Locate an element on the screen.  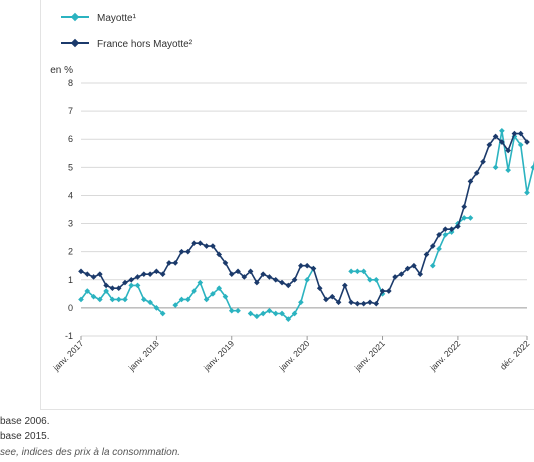
x-tick-label: janv. 2022 is located at coordinates (444, 355).